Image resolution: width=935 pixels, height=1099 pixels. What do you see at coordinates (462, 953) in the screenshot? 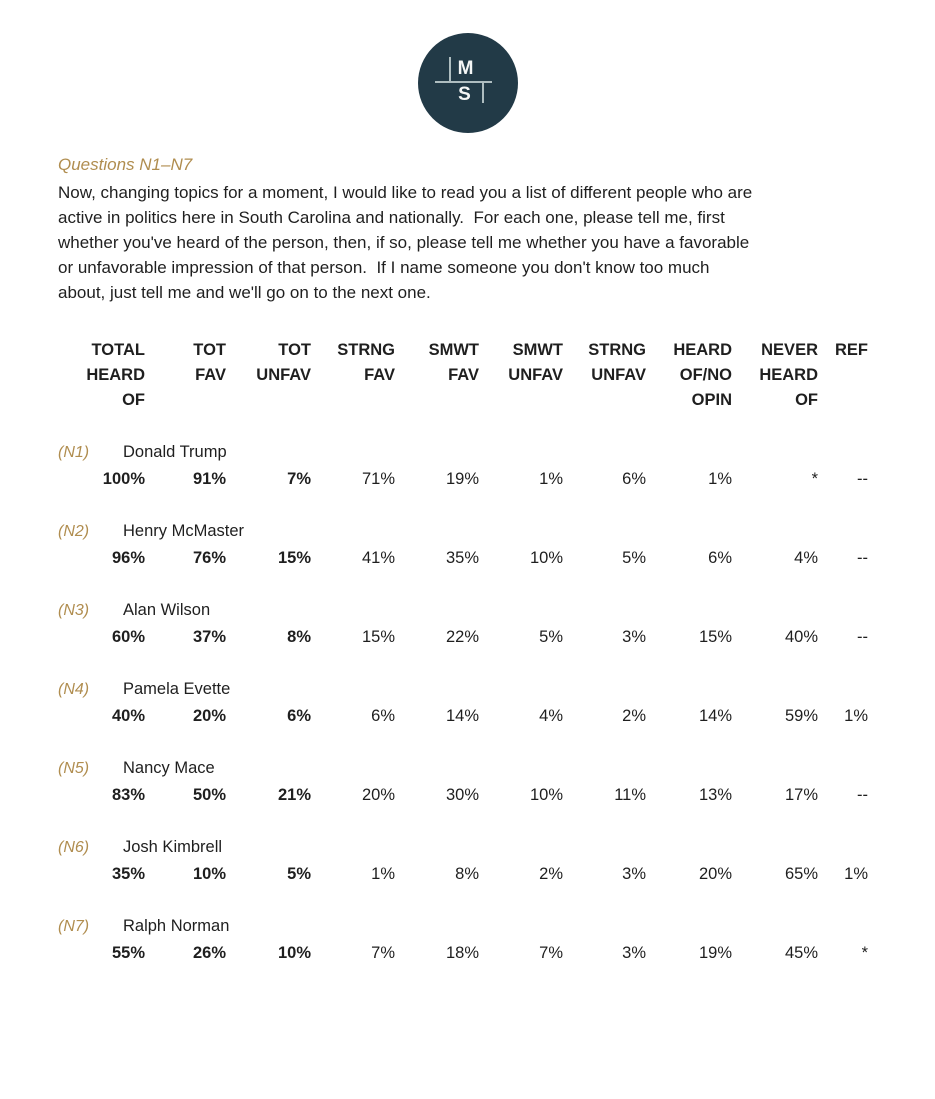
I see `value-cell: 18%` at bounding box center [462, 953].